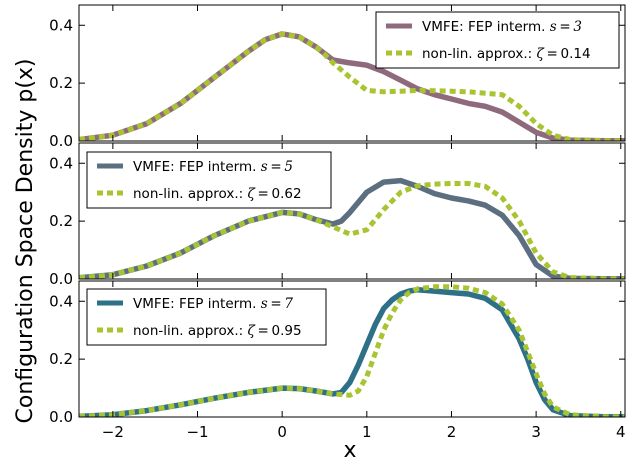 This screenshot has width=635, height=464. I want to click on legend-label: non-lin. approx.: ζ = 0.62, so click(217, 194).